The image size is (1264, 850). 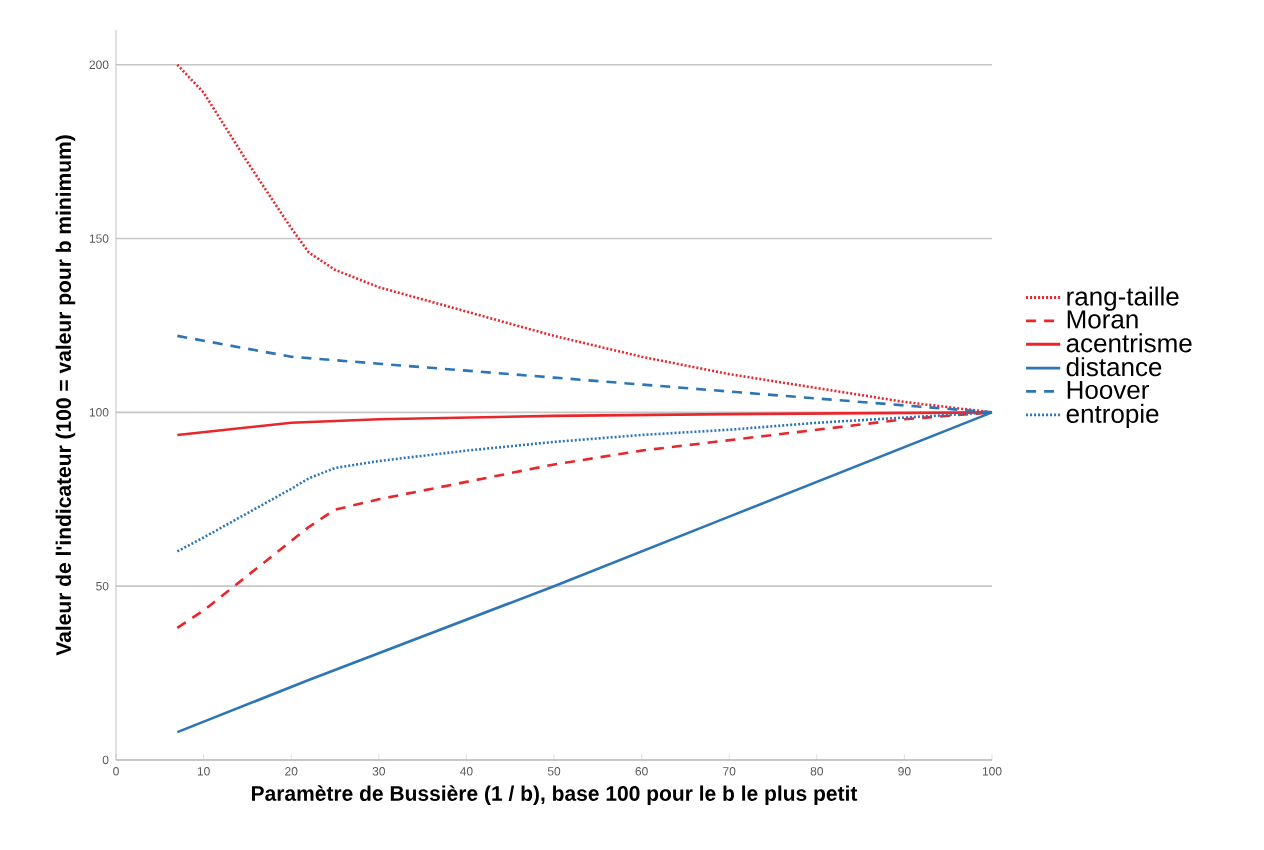 I want to click on legend-label: acentrisme, so click(x=1129, y=343).